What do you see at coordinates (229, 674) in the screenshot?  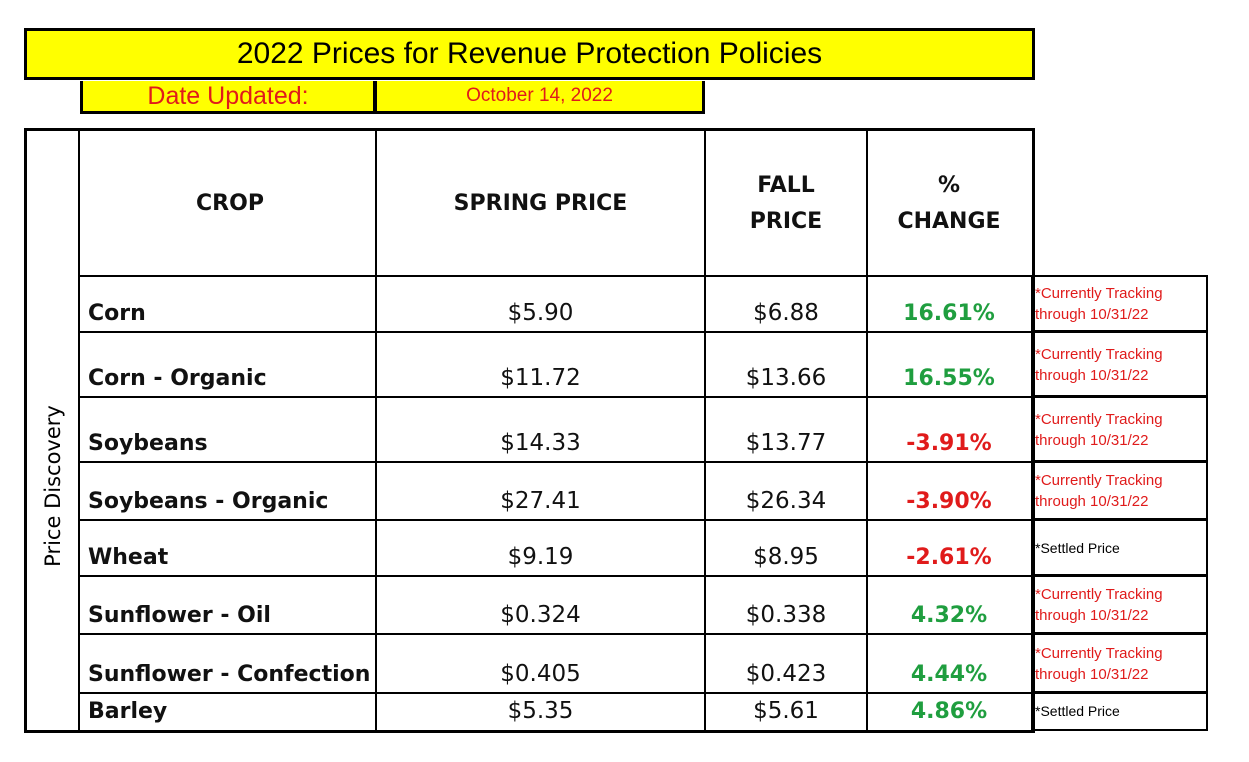 I see `crop-name: Sunflower - Confection` at bounding box center [229, 674].